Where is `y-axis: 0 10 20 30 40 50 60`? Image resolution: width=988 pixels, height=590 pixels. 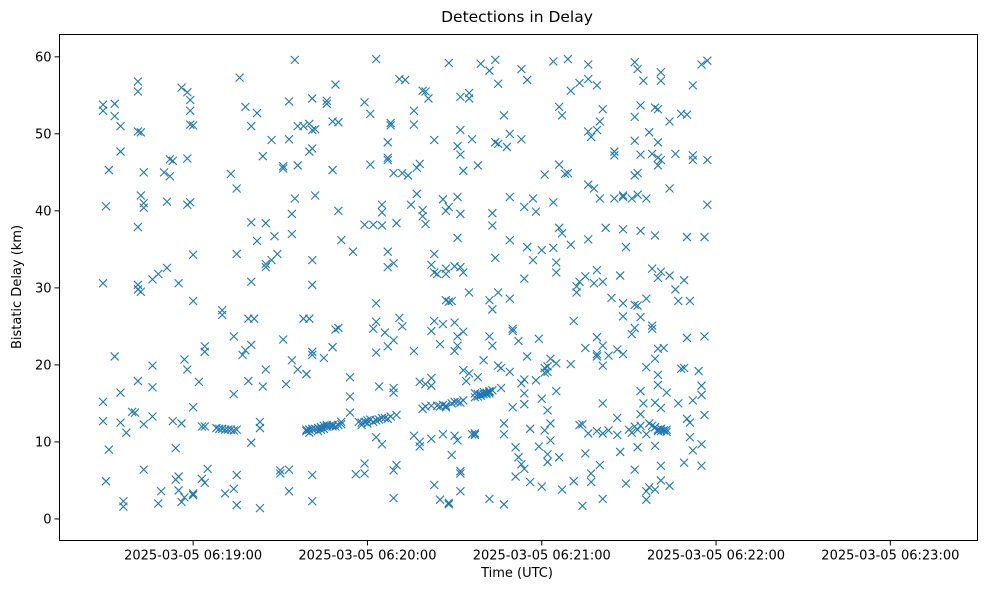
y-axis: 0 10 20 30 40 50 60 is located at coordinates (47, 288).